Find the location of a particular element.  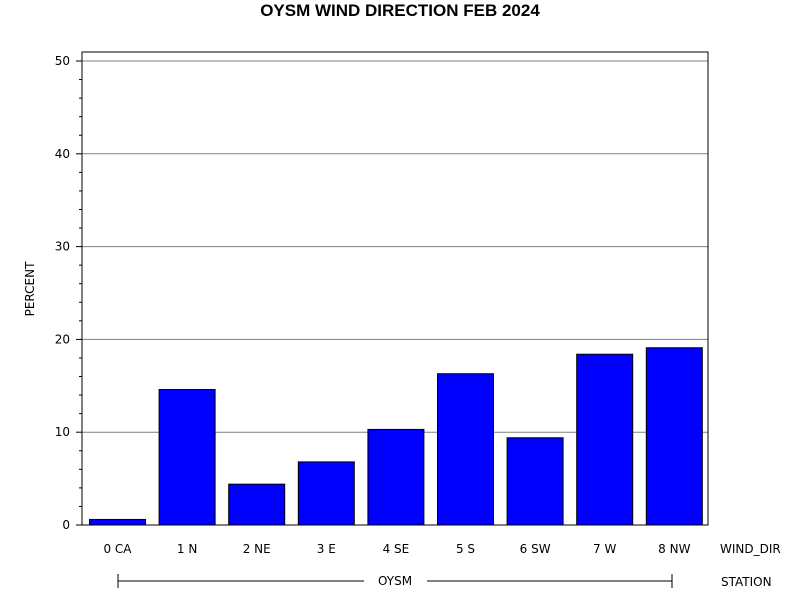

y-tick-label: 10 is located at coordinates (62, 432).